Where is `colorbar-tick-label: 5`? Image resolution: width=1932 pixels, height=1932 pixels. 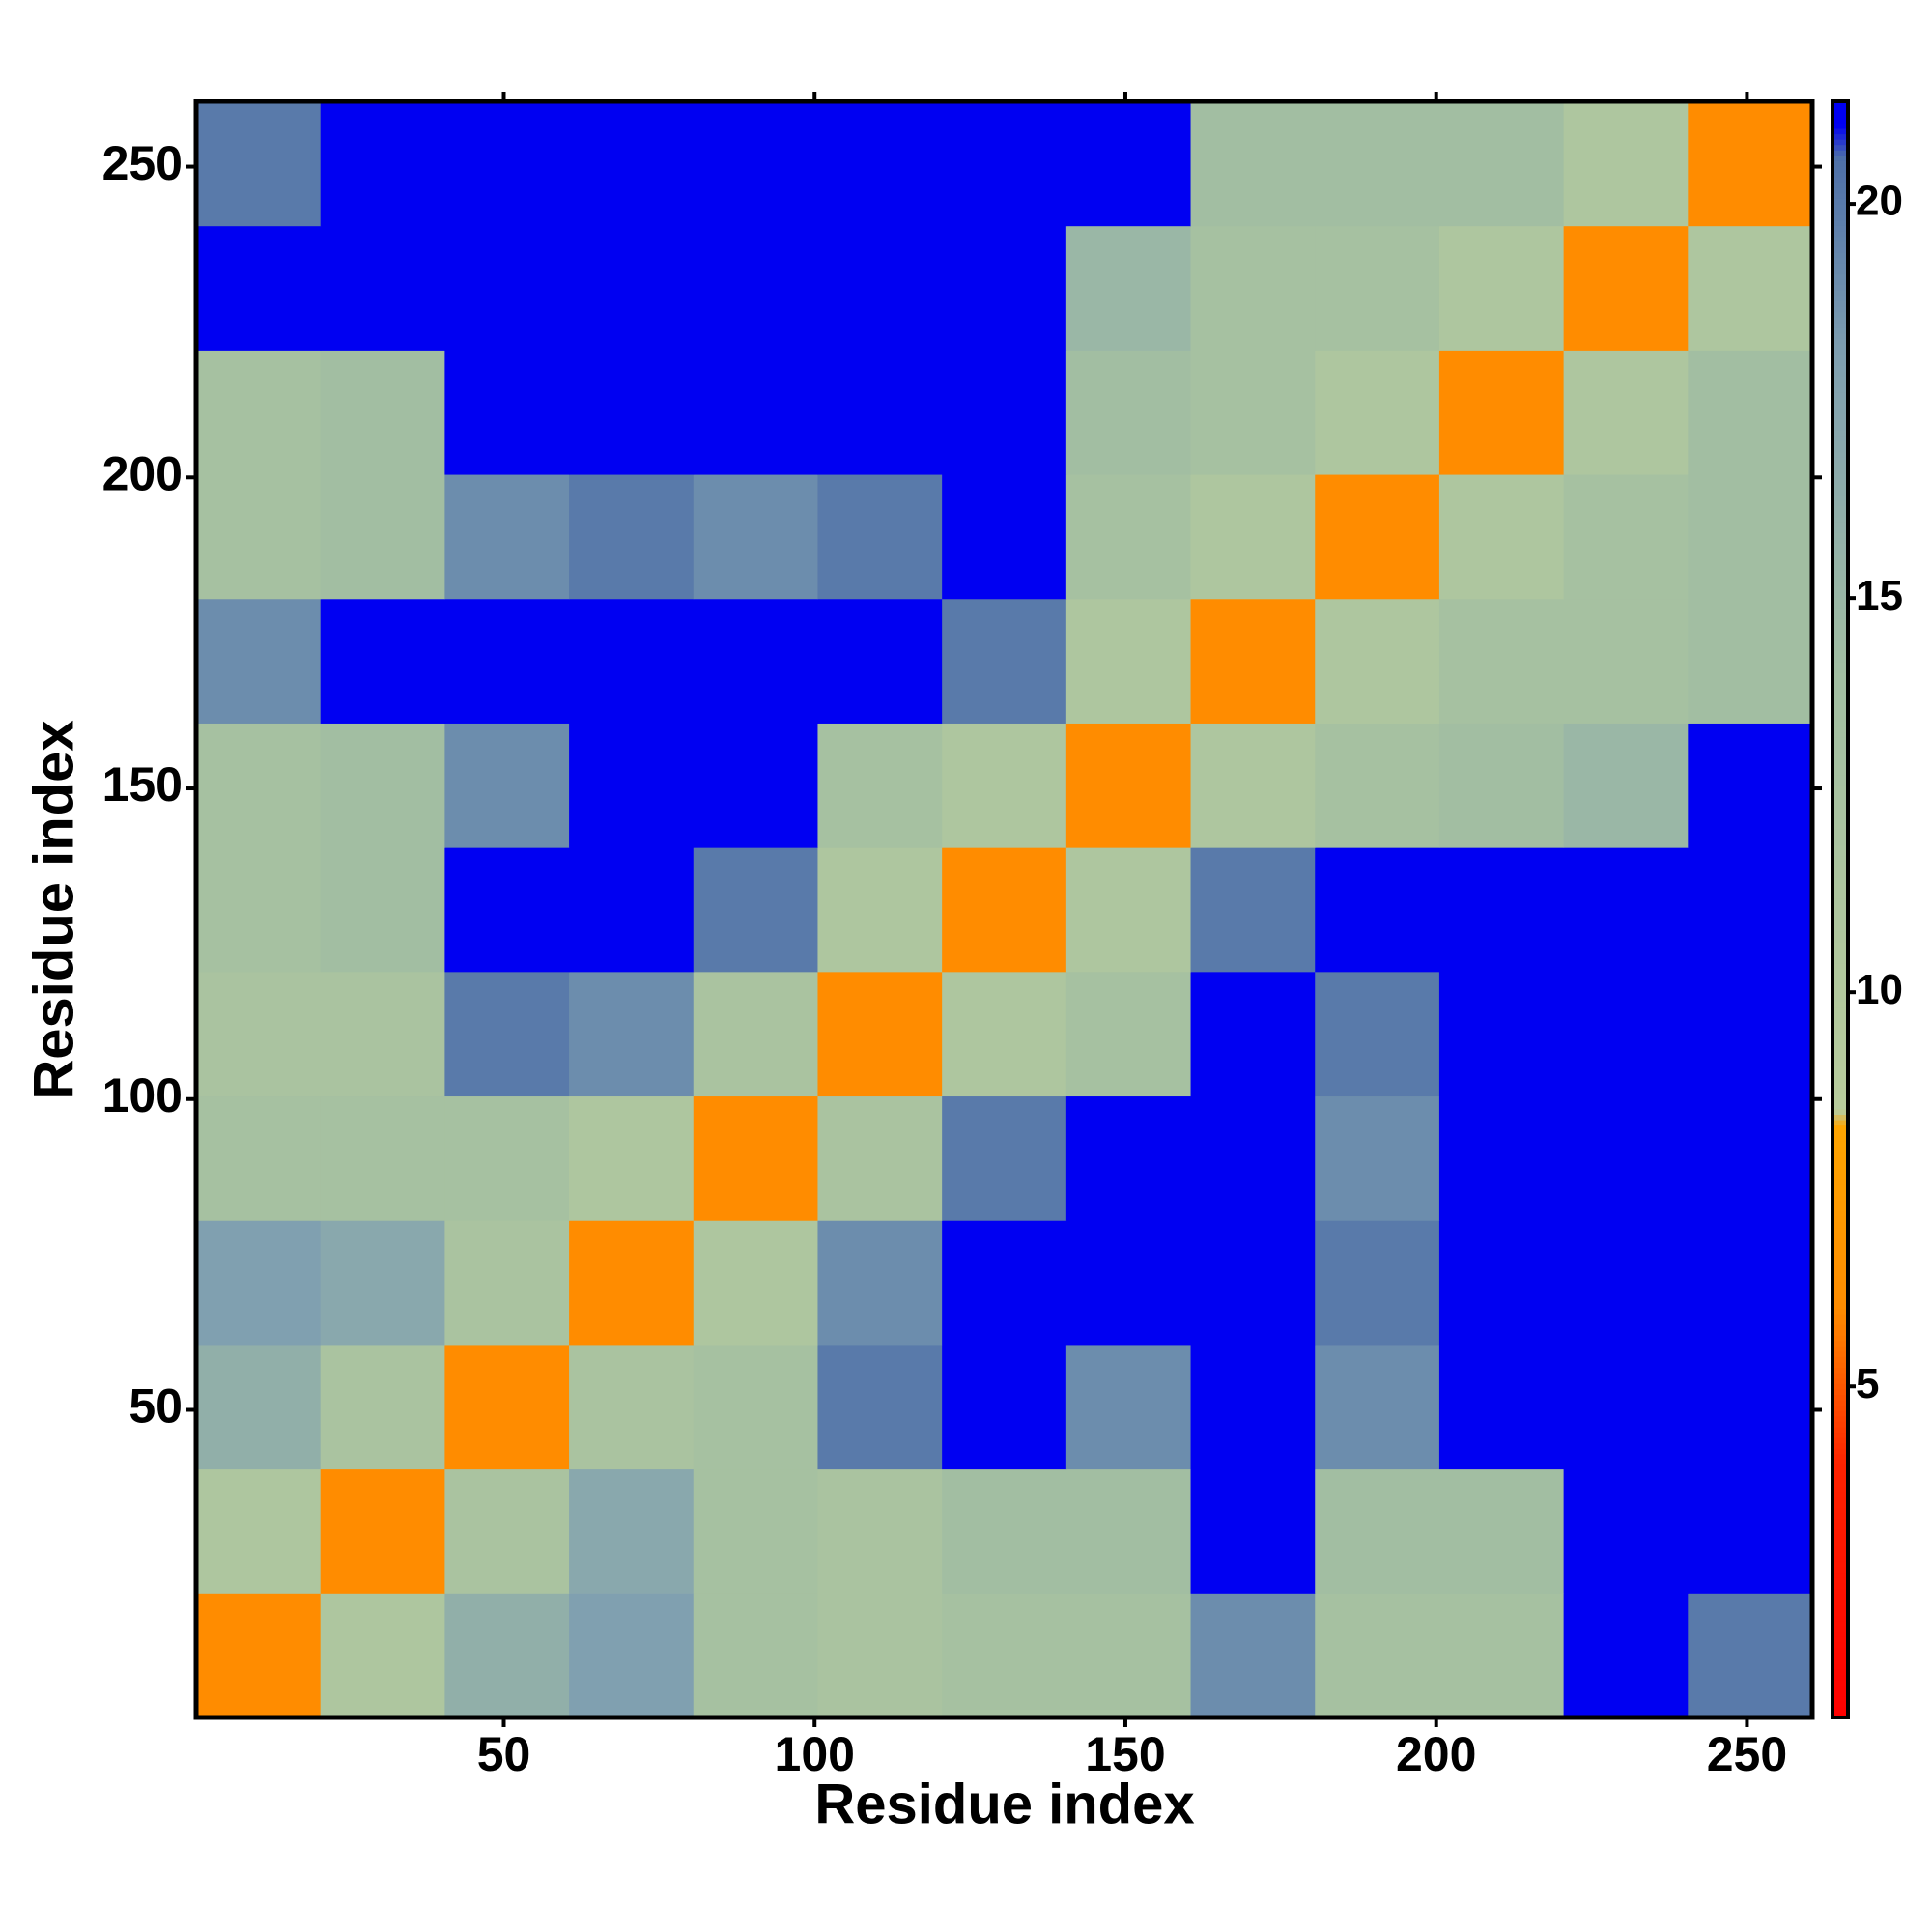 colorbar-tick-label: 5 is located at coordinates (1867, 1383).